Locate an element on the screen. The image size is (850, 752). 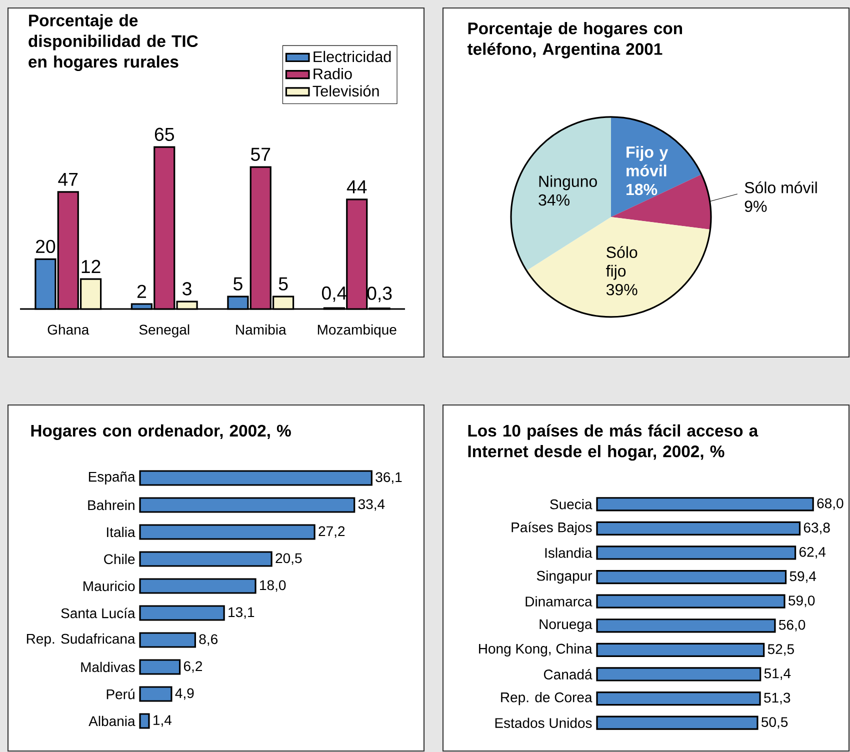
data-label: 20,5 is located at coordinates (289, 559).